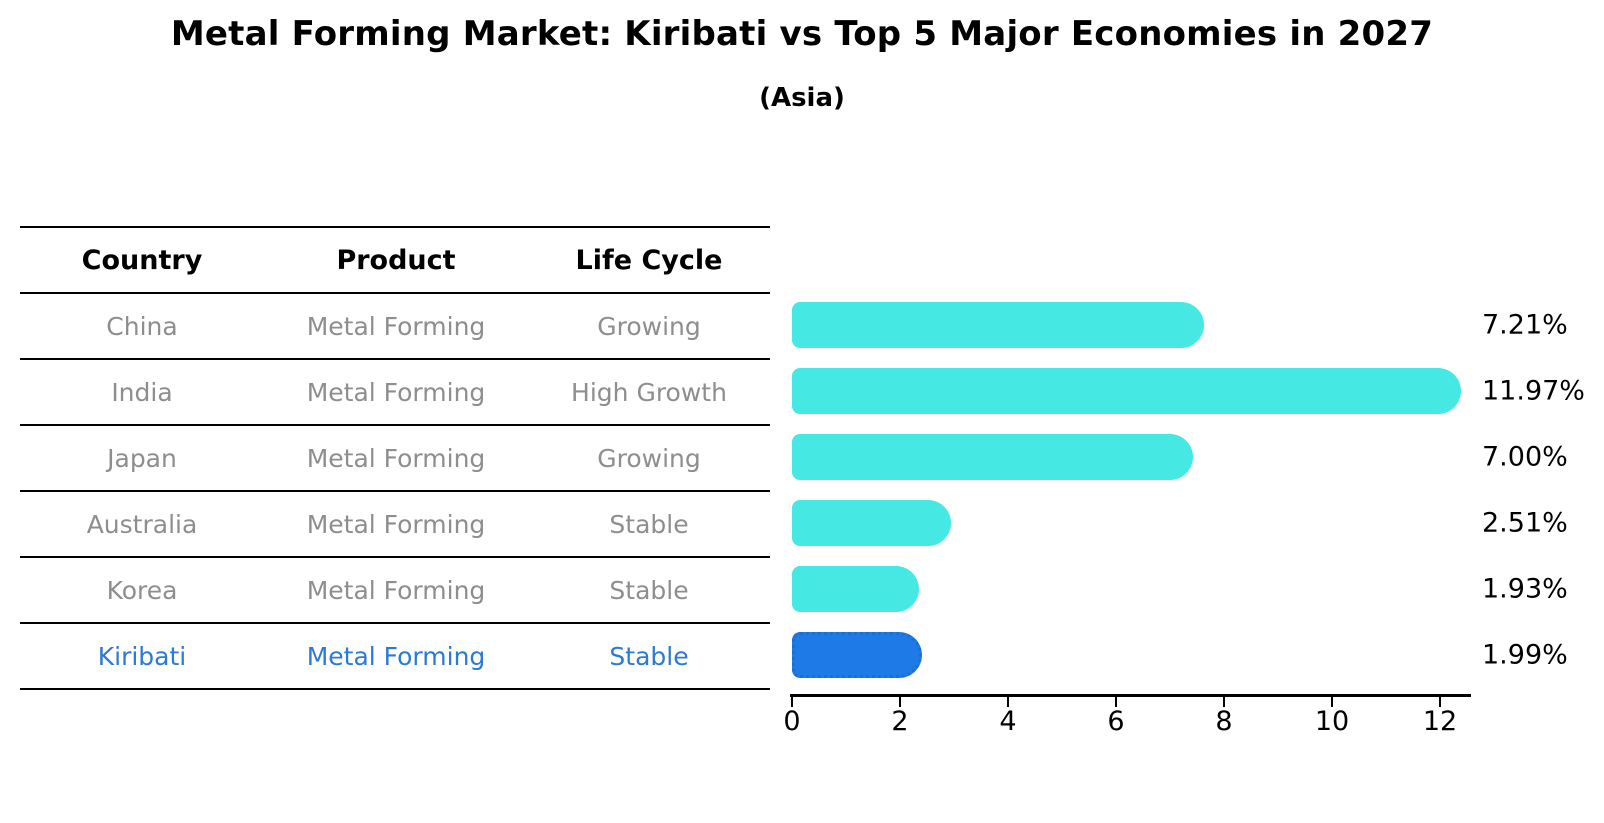 The width and height of the screenshot is (1604, 823). Describe the element at coordinates (649, 392) in the screenshot. I see `table-cell-life-cycle: High Growth` at that location.